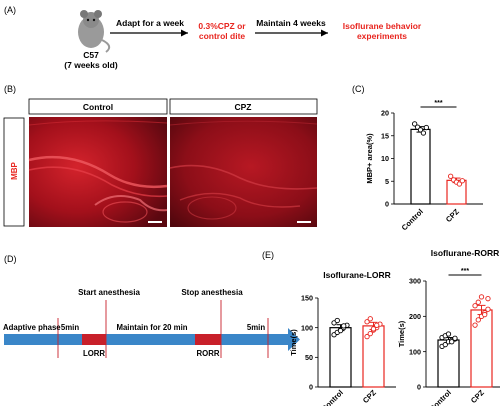 The height and width of the screenshot is (406, 500). What do you see at coordinates (208, 339) in the screenshot?
I see `rorr-block` at bounding box center [208, 339].